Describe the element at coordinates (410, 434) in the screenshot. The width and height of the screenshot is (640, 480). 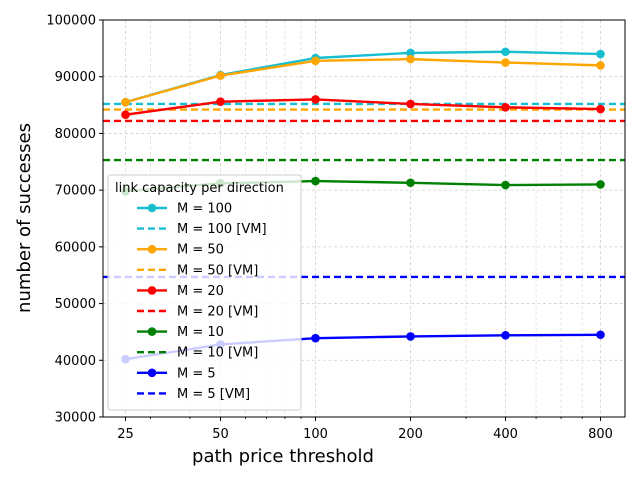
I see `x-tick-label: 200` at that location.